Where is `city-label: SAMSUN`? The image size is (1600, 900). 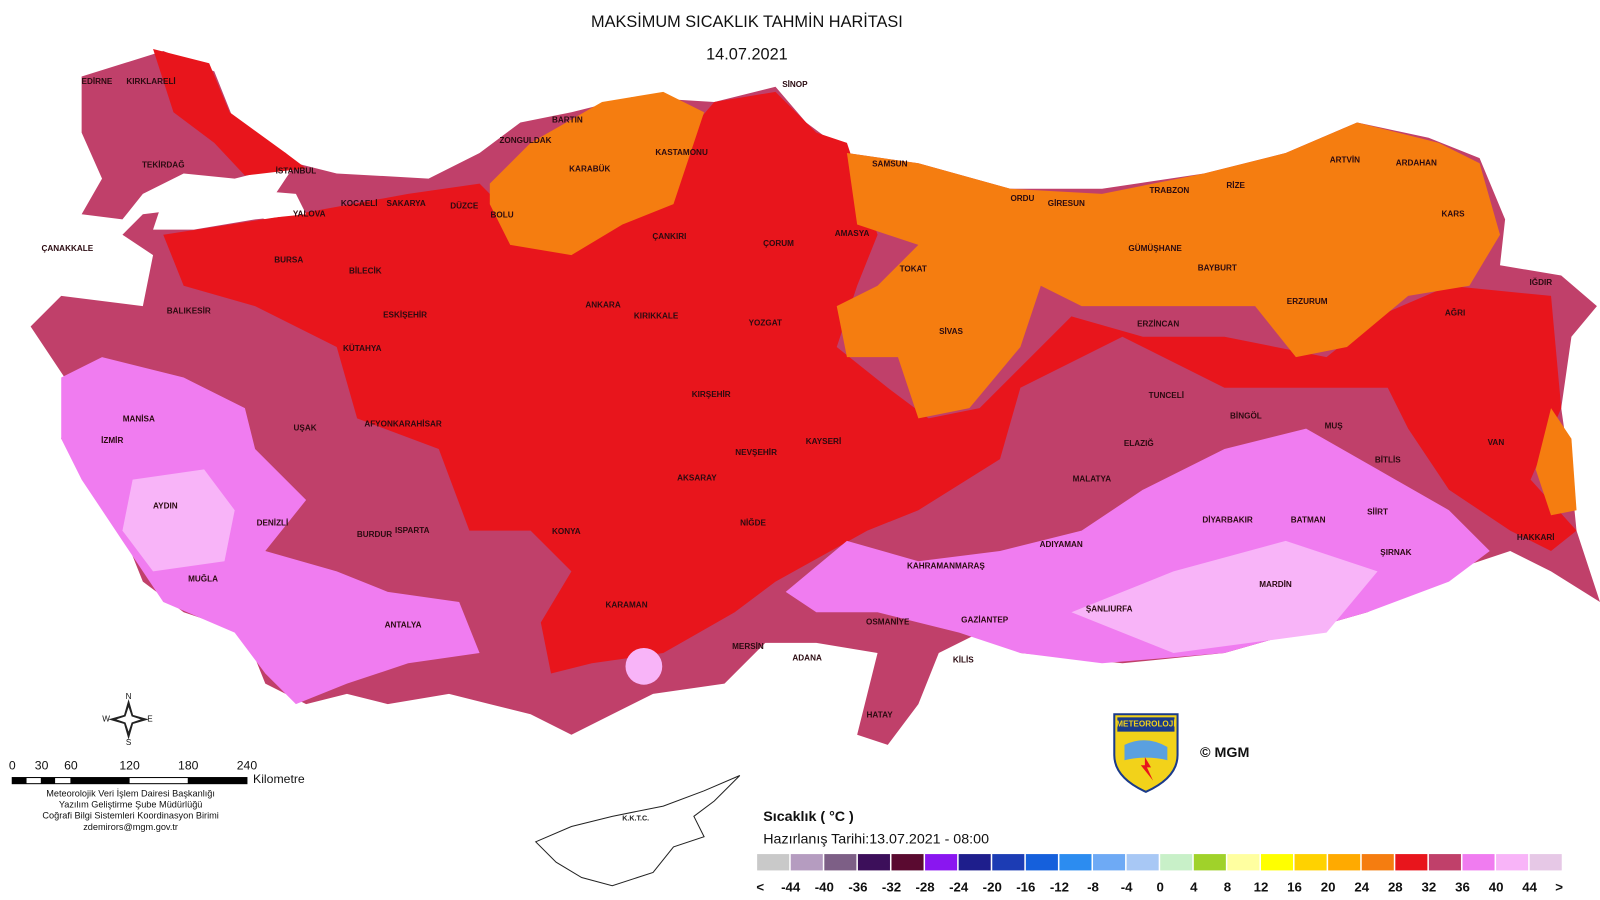 city-label: SAMSUN is located at coordinates (889, 163).